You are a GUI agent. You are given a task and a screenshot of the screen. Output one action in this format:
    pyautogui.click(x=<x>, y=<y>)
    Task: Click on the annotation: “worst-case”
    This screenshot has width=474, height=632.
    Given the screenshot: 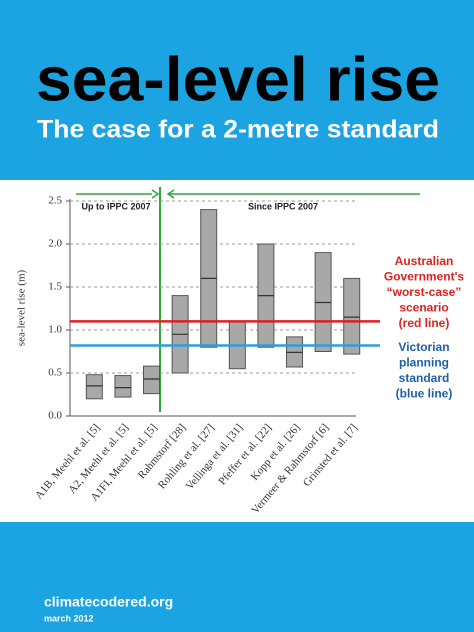 What is the action you would take?
    pyautogui.click(x=424, y=292)
    